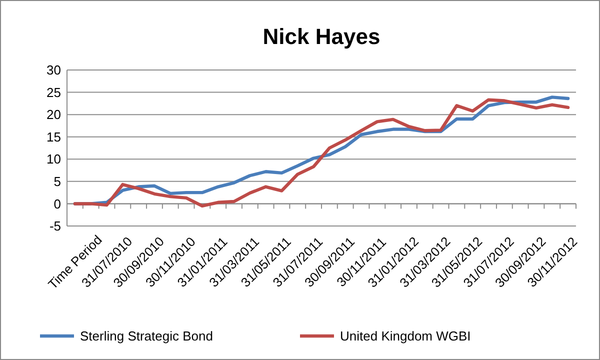 Image resolution: width=600 pixels, height=360 pixels. I want to click on y-tick-label: 10, so click(53, 159).